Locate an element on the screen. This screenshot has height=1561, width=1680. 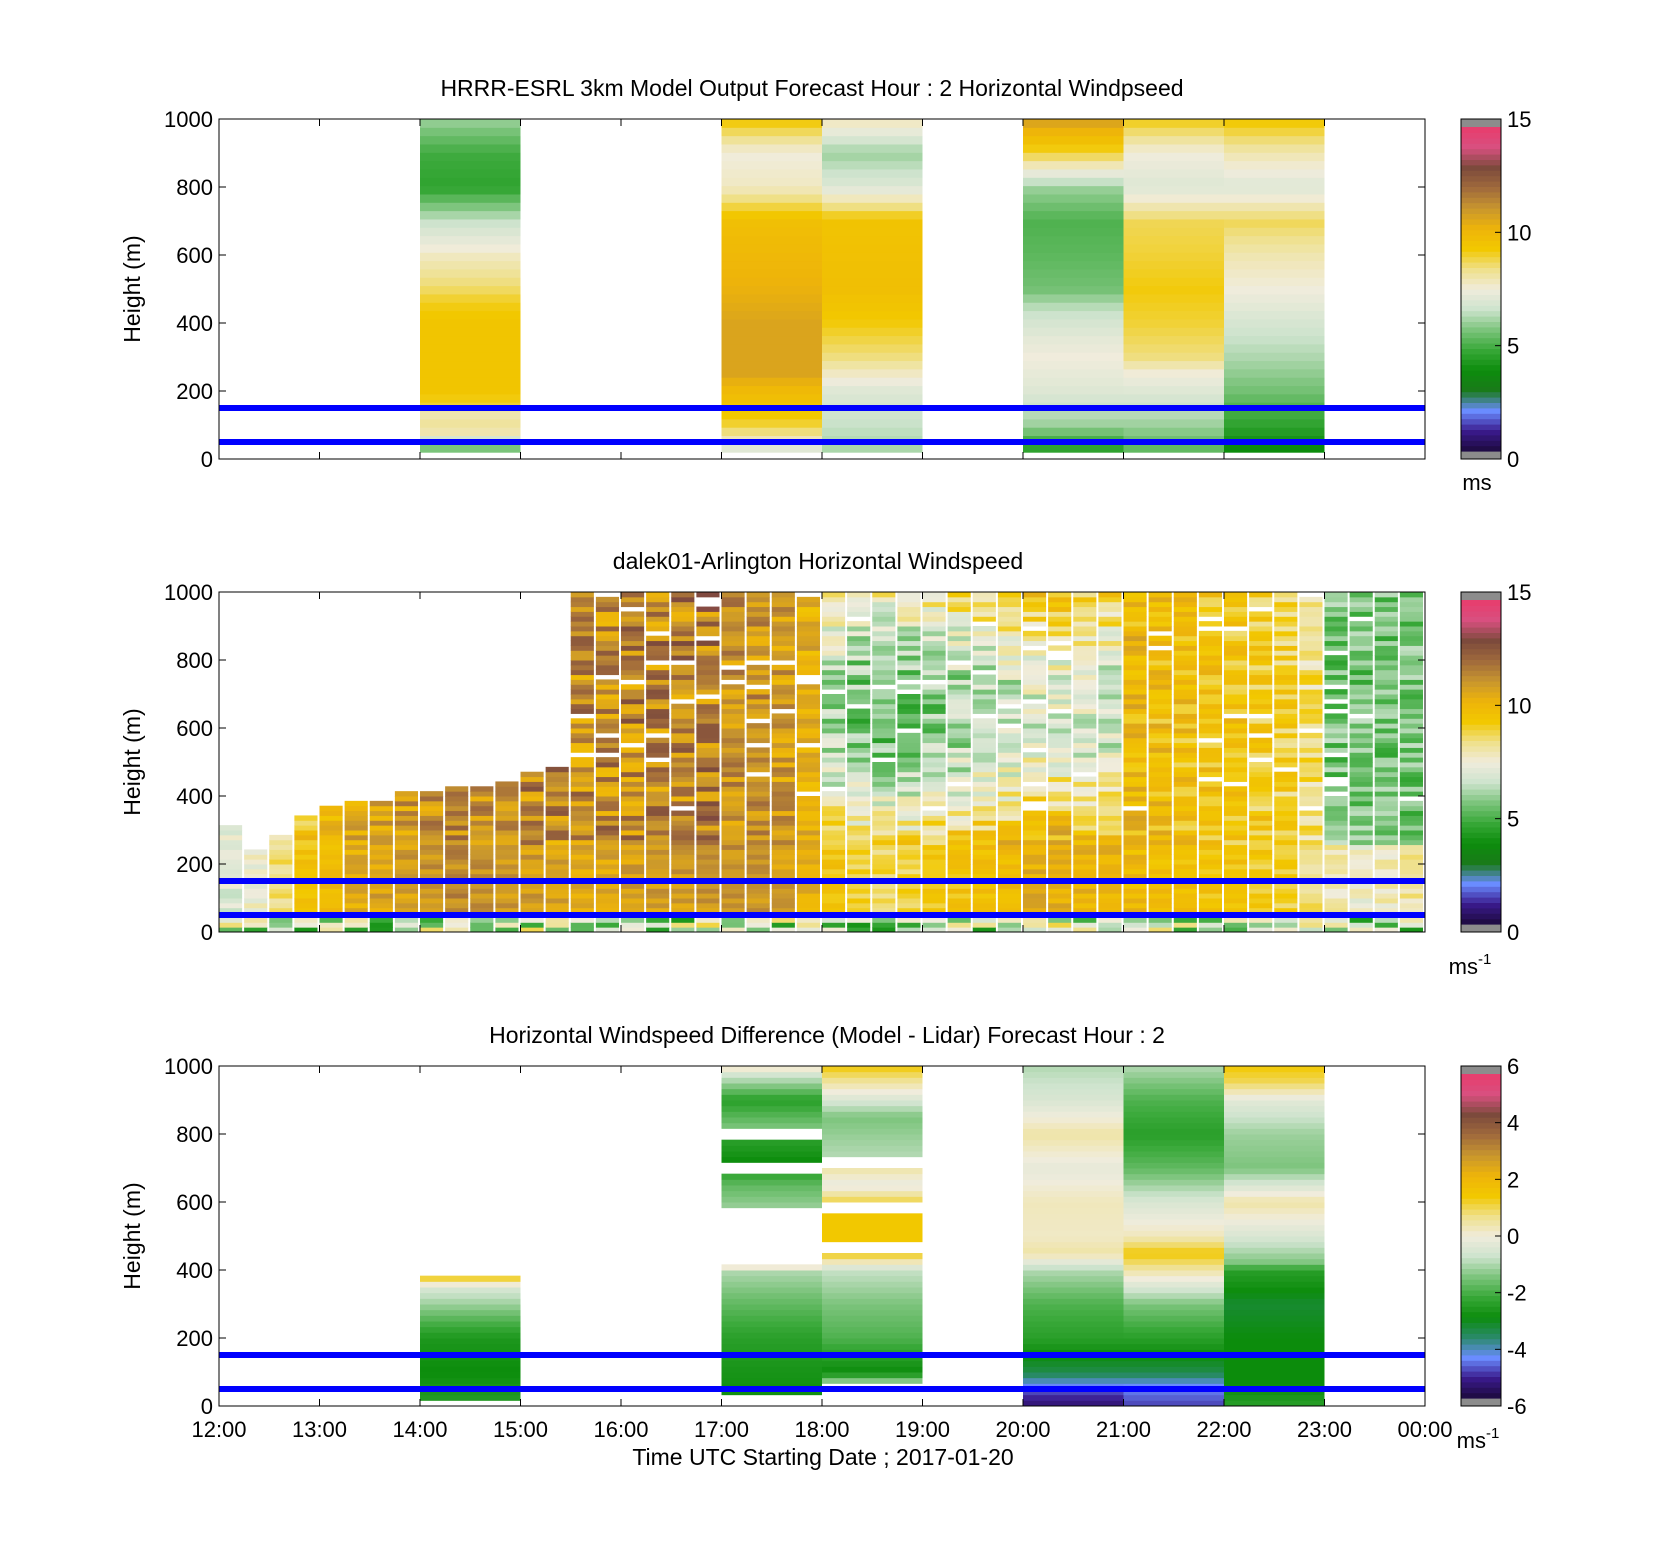
panel-lidar-reference-lines is located at coordinates (822, 898).